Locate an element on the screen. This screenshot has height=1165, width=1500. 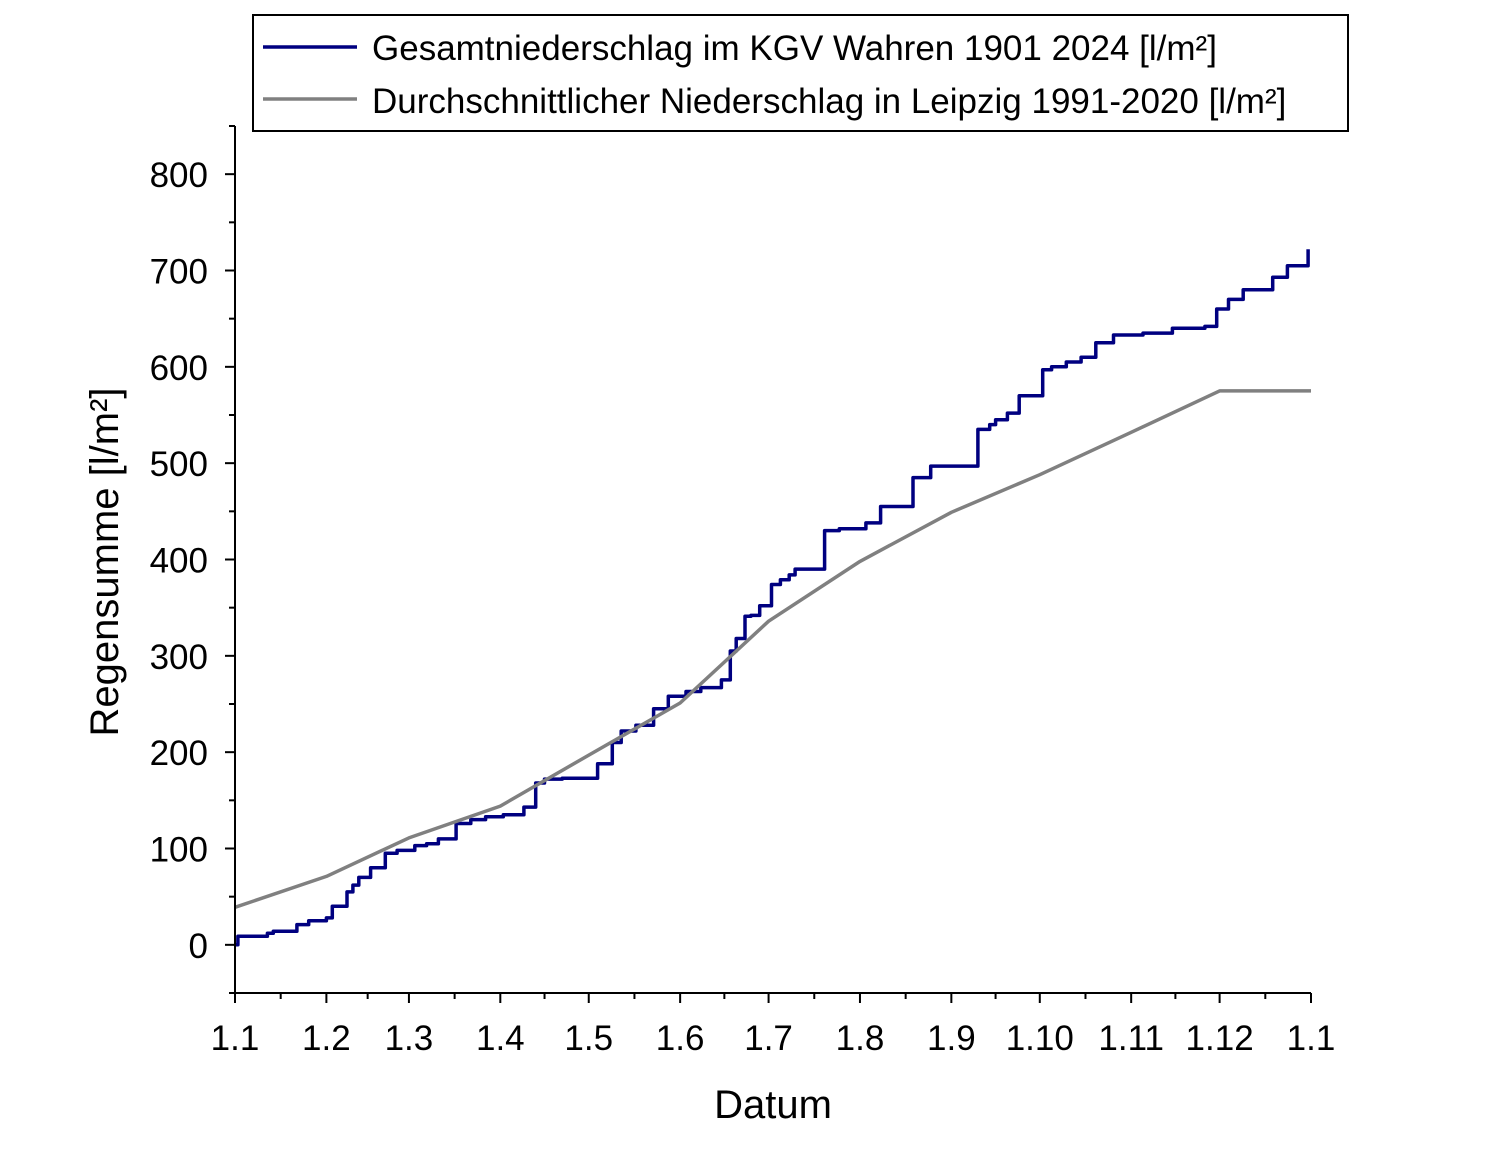
x-axis-label: Datum is located at coordinates (773, 1105).